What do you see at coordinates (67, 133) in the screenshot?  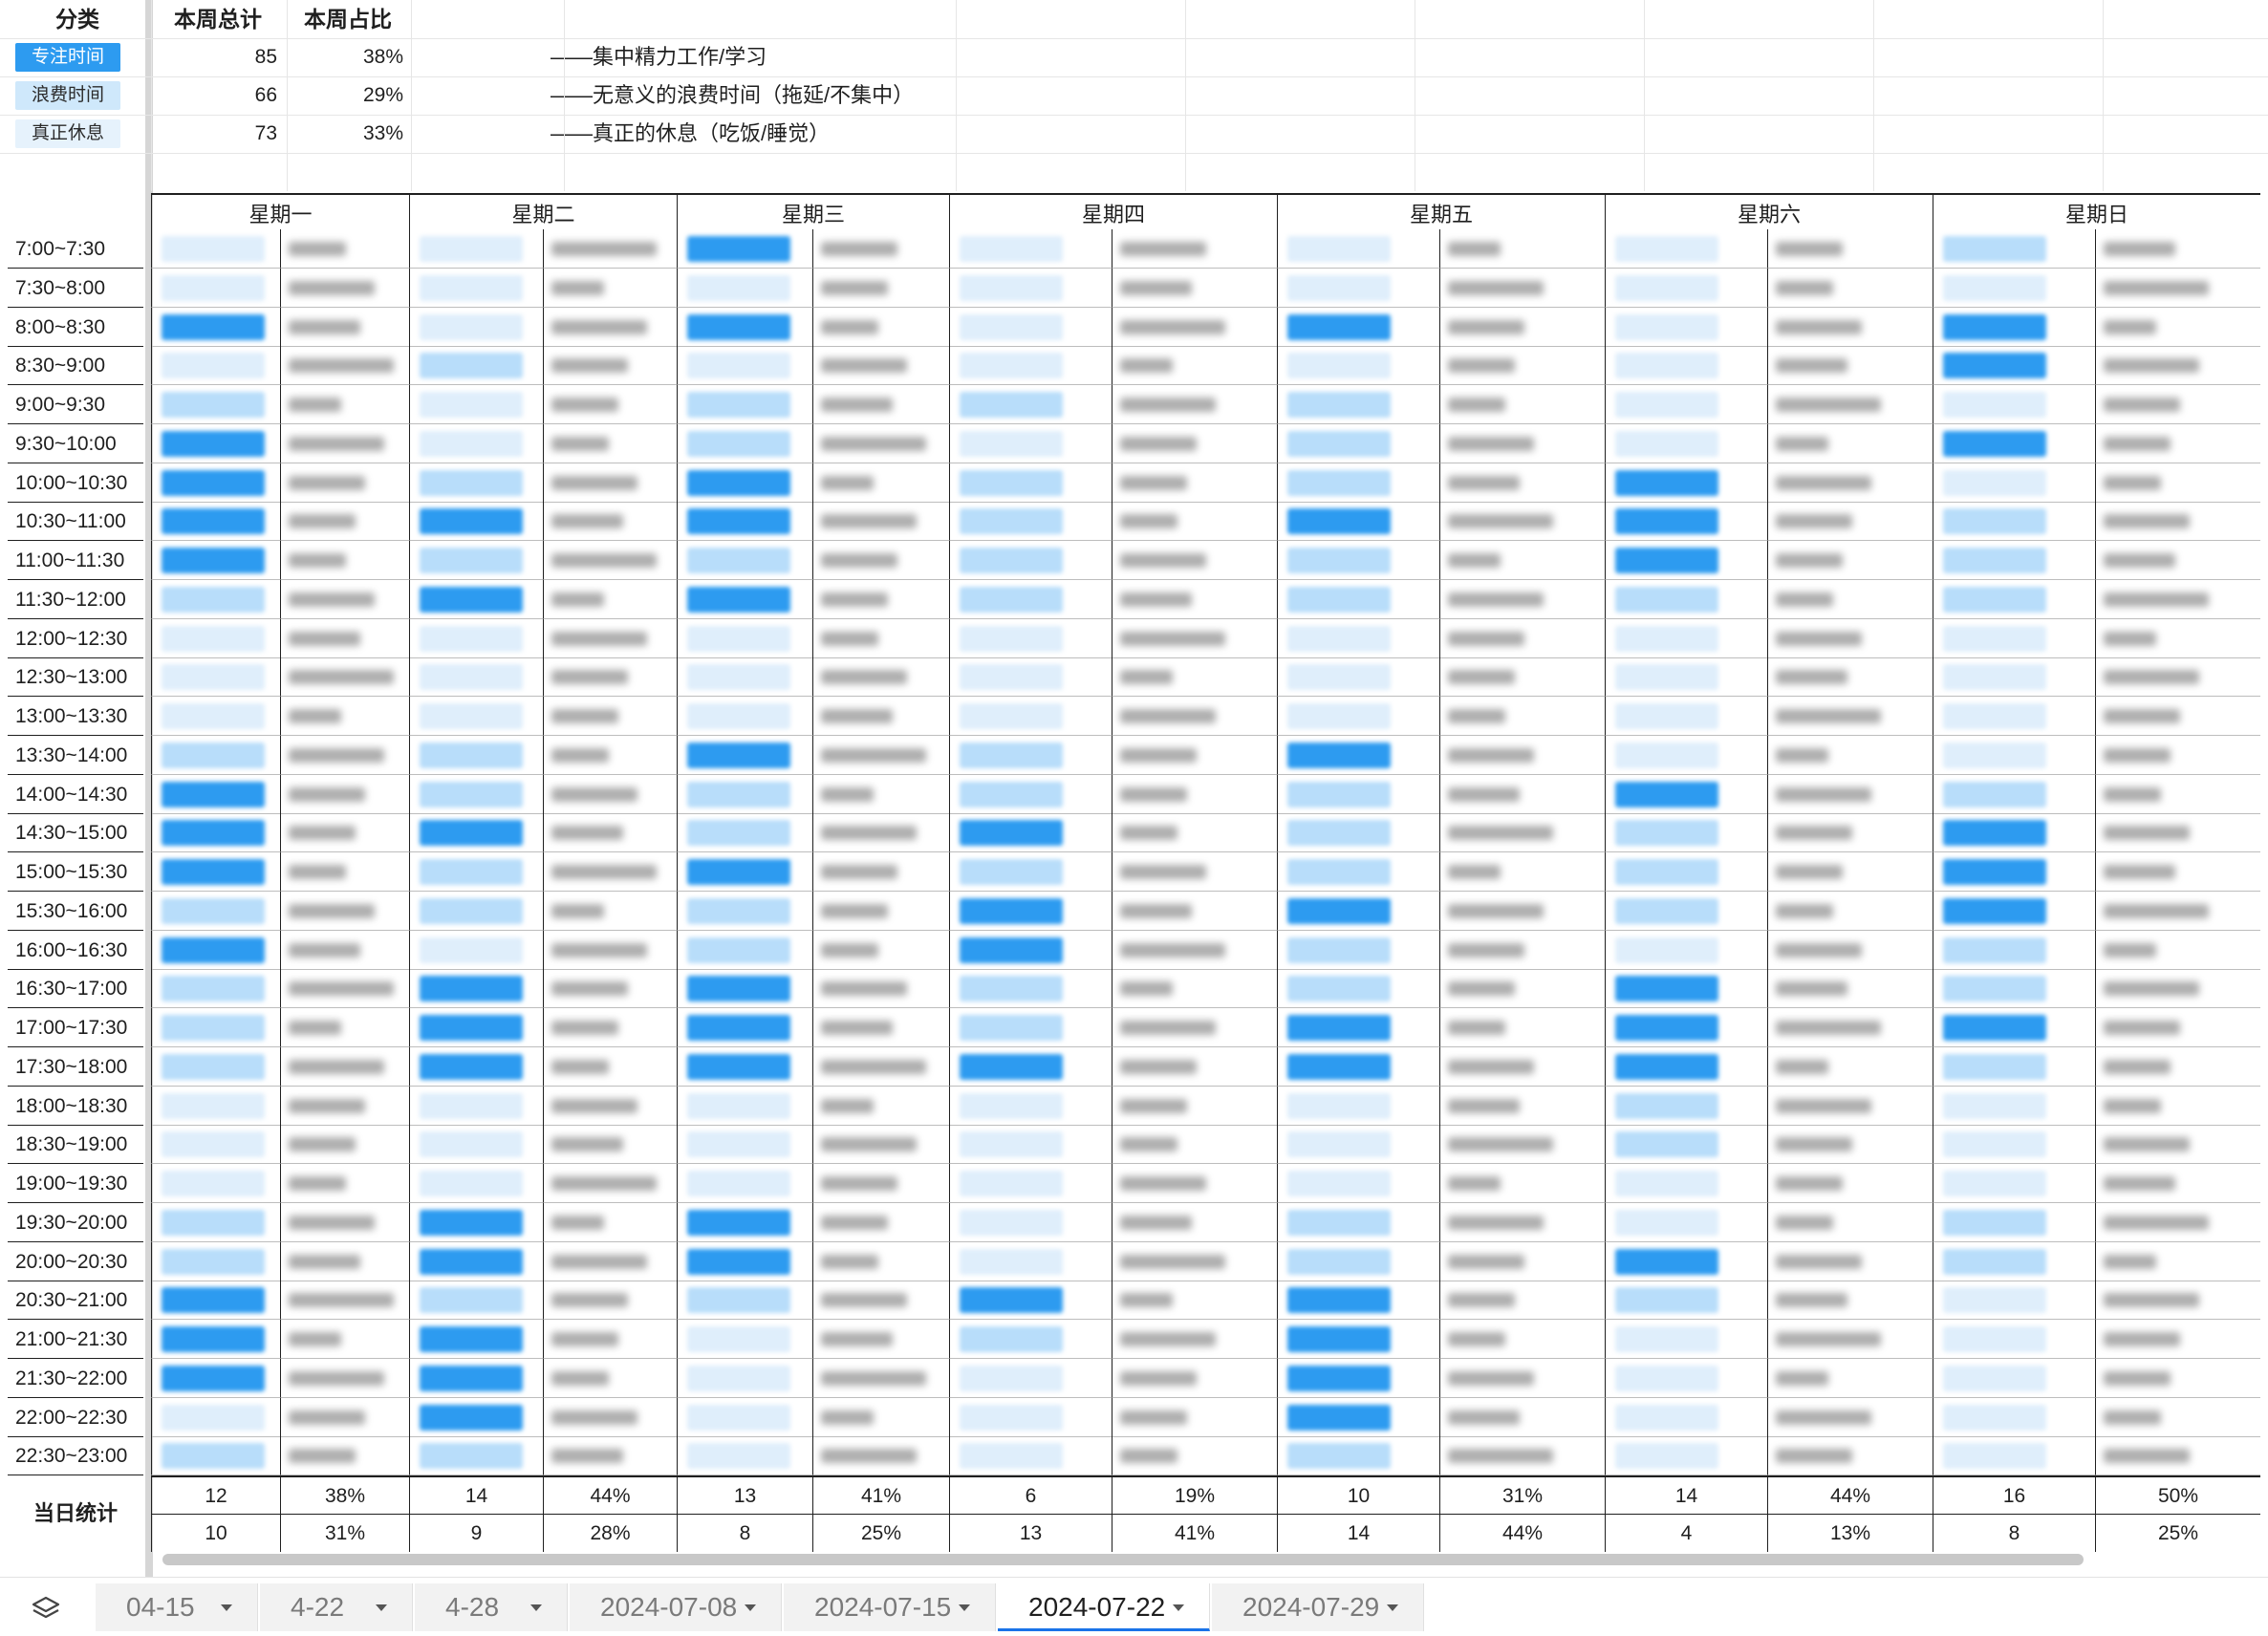 I see `category-tag: 真正休息` at bounding box center [67, 133].